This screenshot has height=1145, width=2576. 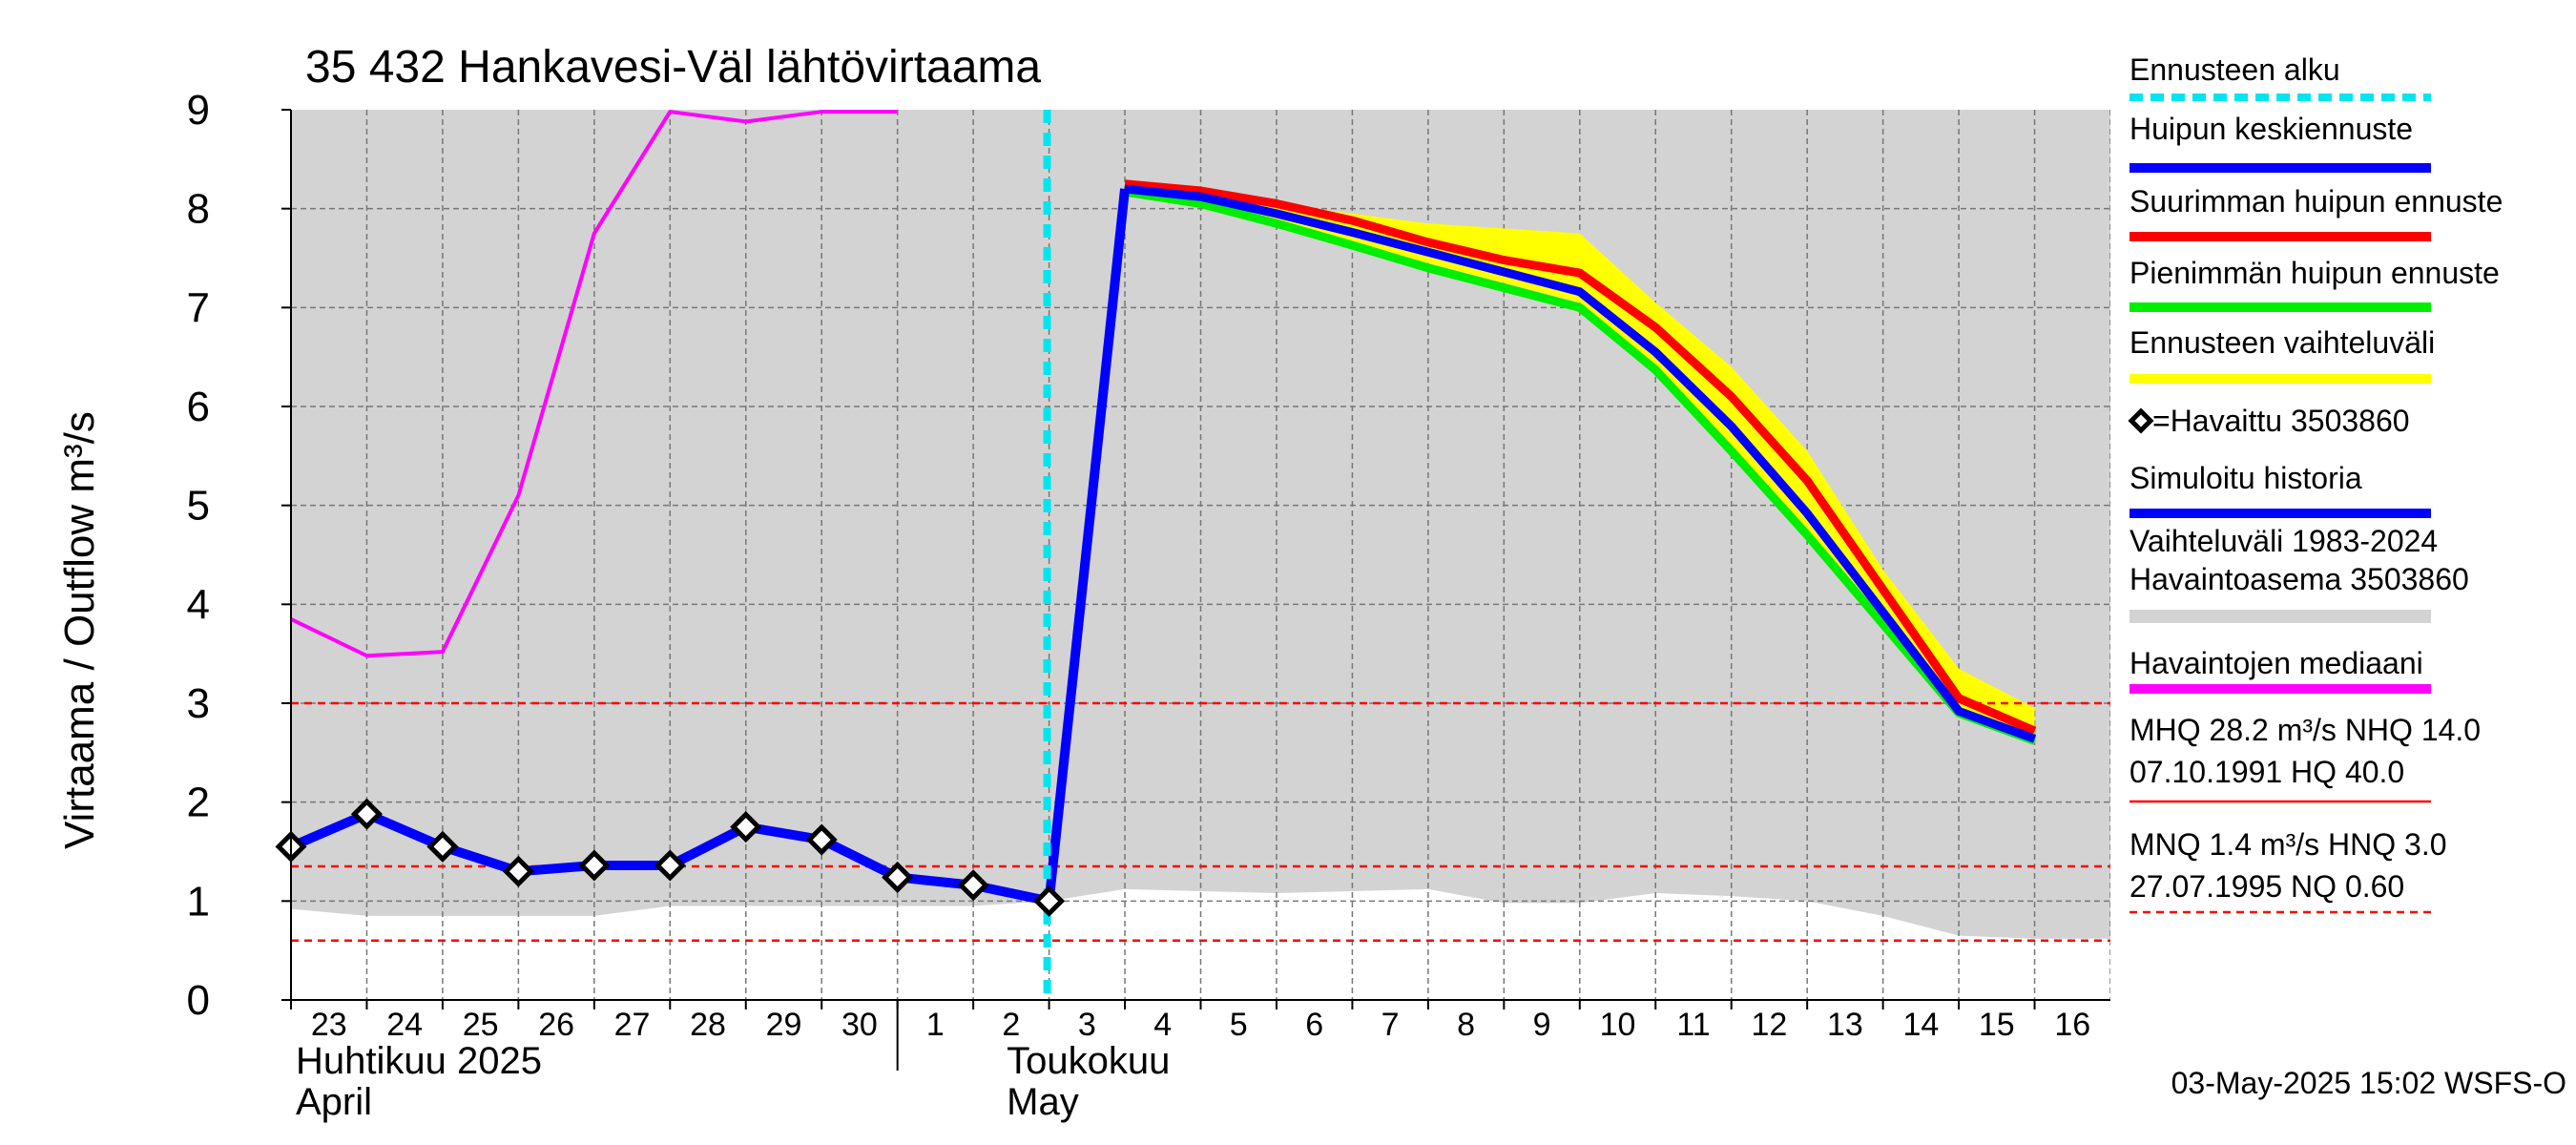 I want to click on legend-item: MNQ 1.4 m³/s HNQ 3.0 27.07.1995 NQ 0.60, so click(x=2288, y=870).